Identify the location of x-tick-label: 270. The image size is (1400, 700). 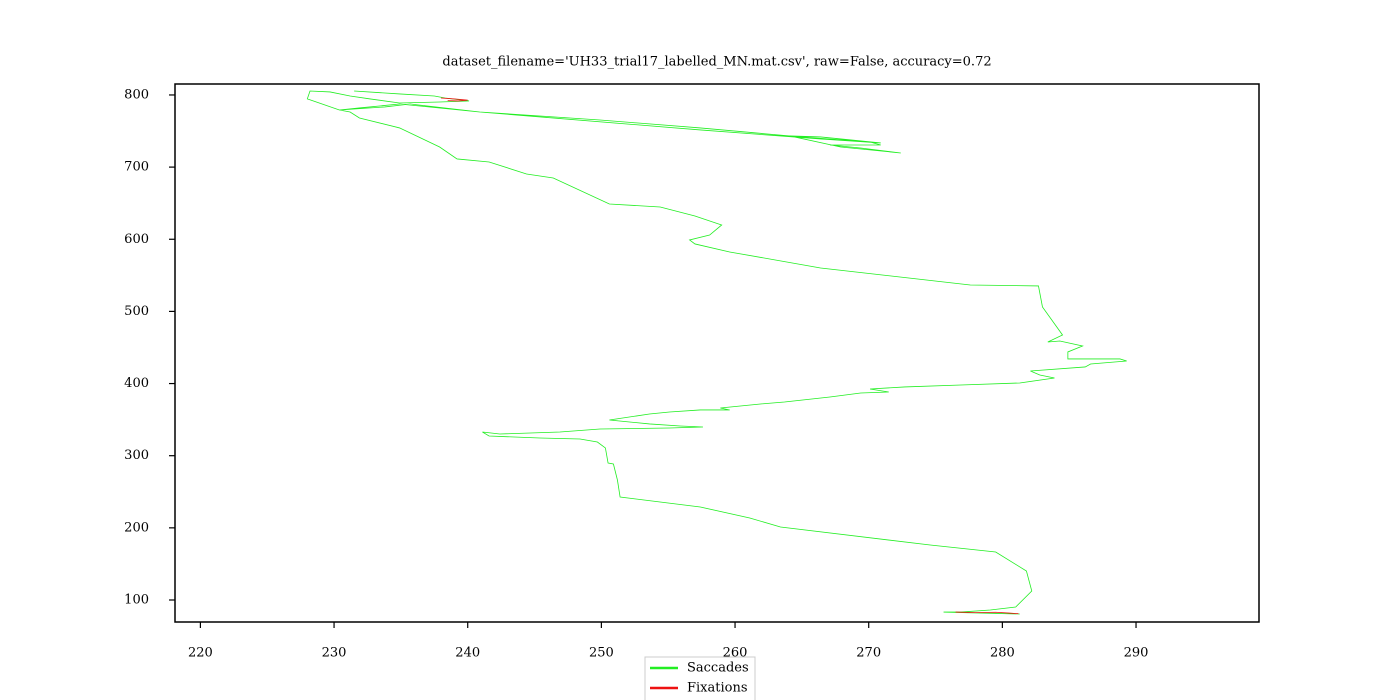
(868, 653).